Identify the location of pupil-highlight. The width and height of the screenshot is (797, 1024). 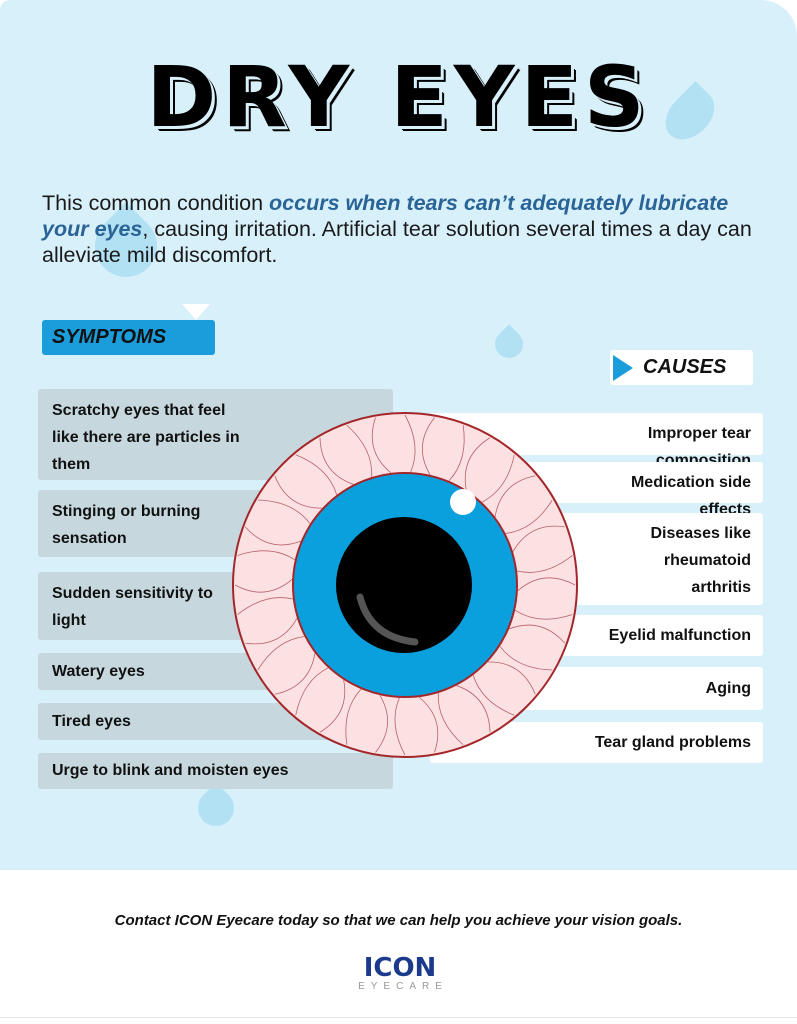
(387, 619).